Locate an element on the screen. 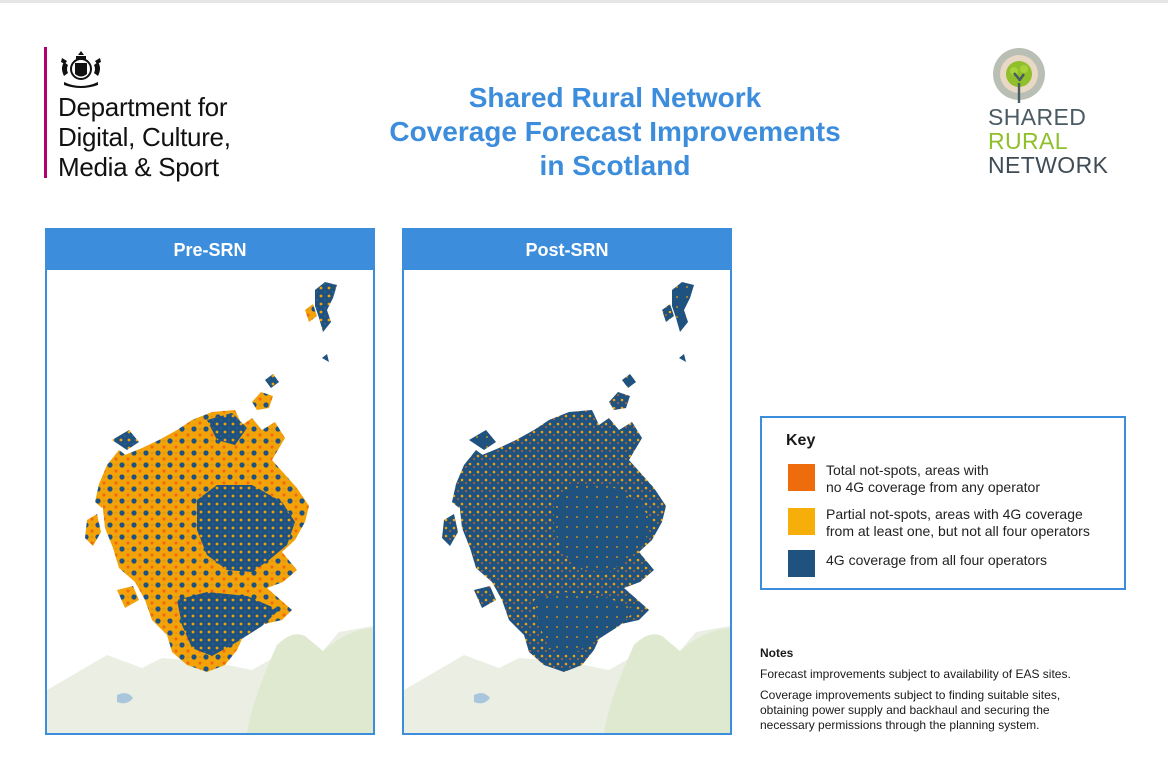  dcms-accent-bar is located at coordinates (45, 112).